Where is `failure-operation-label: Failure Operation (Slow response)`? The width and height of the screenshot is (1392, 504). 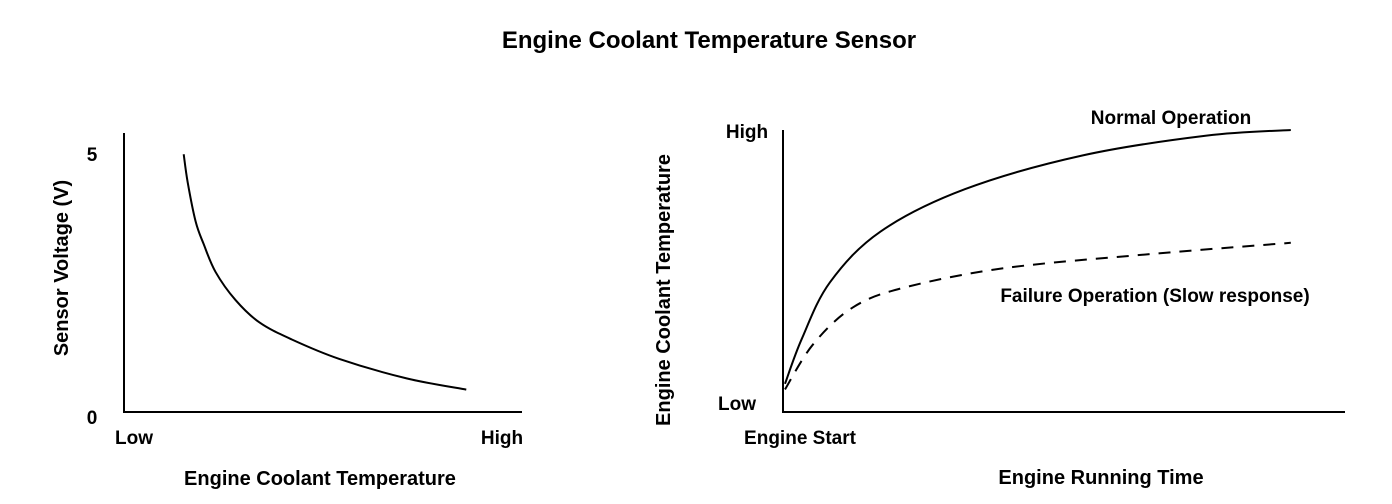
failure-operation-label: Failure Operation (Slow response) is located at coordinates (1154, 296).